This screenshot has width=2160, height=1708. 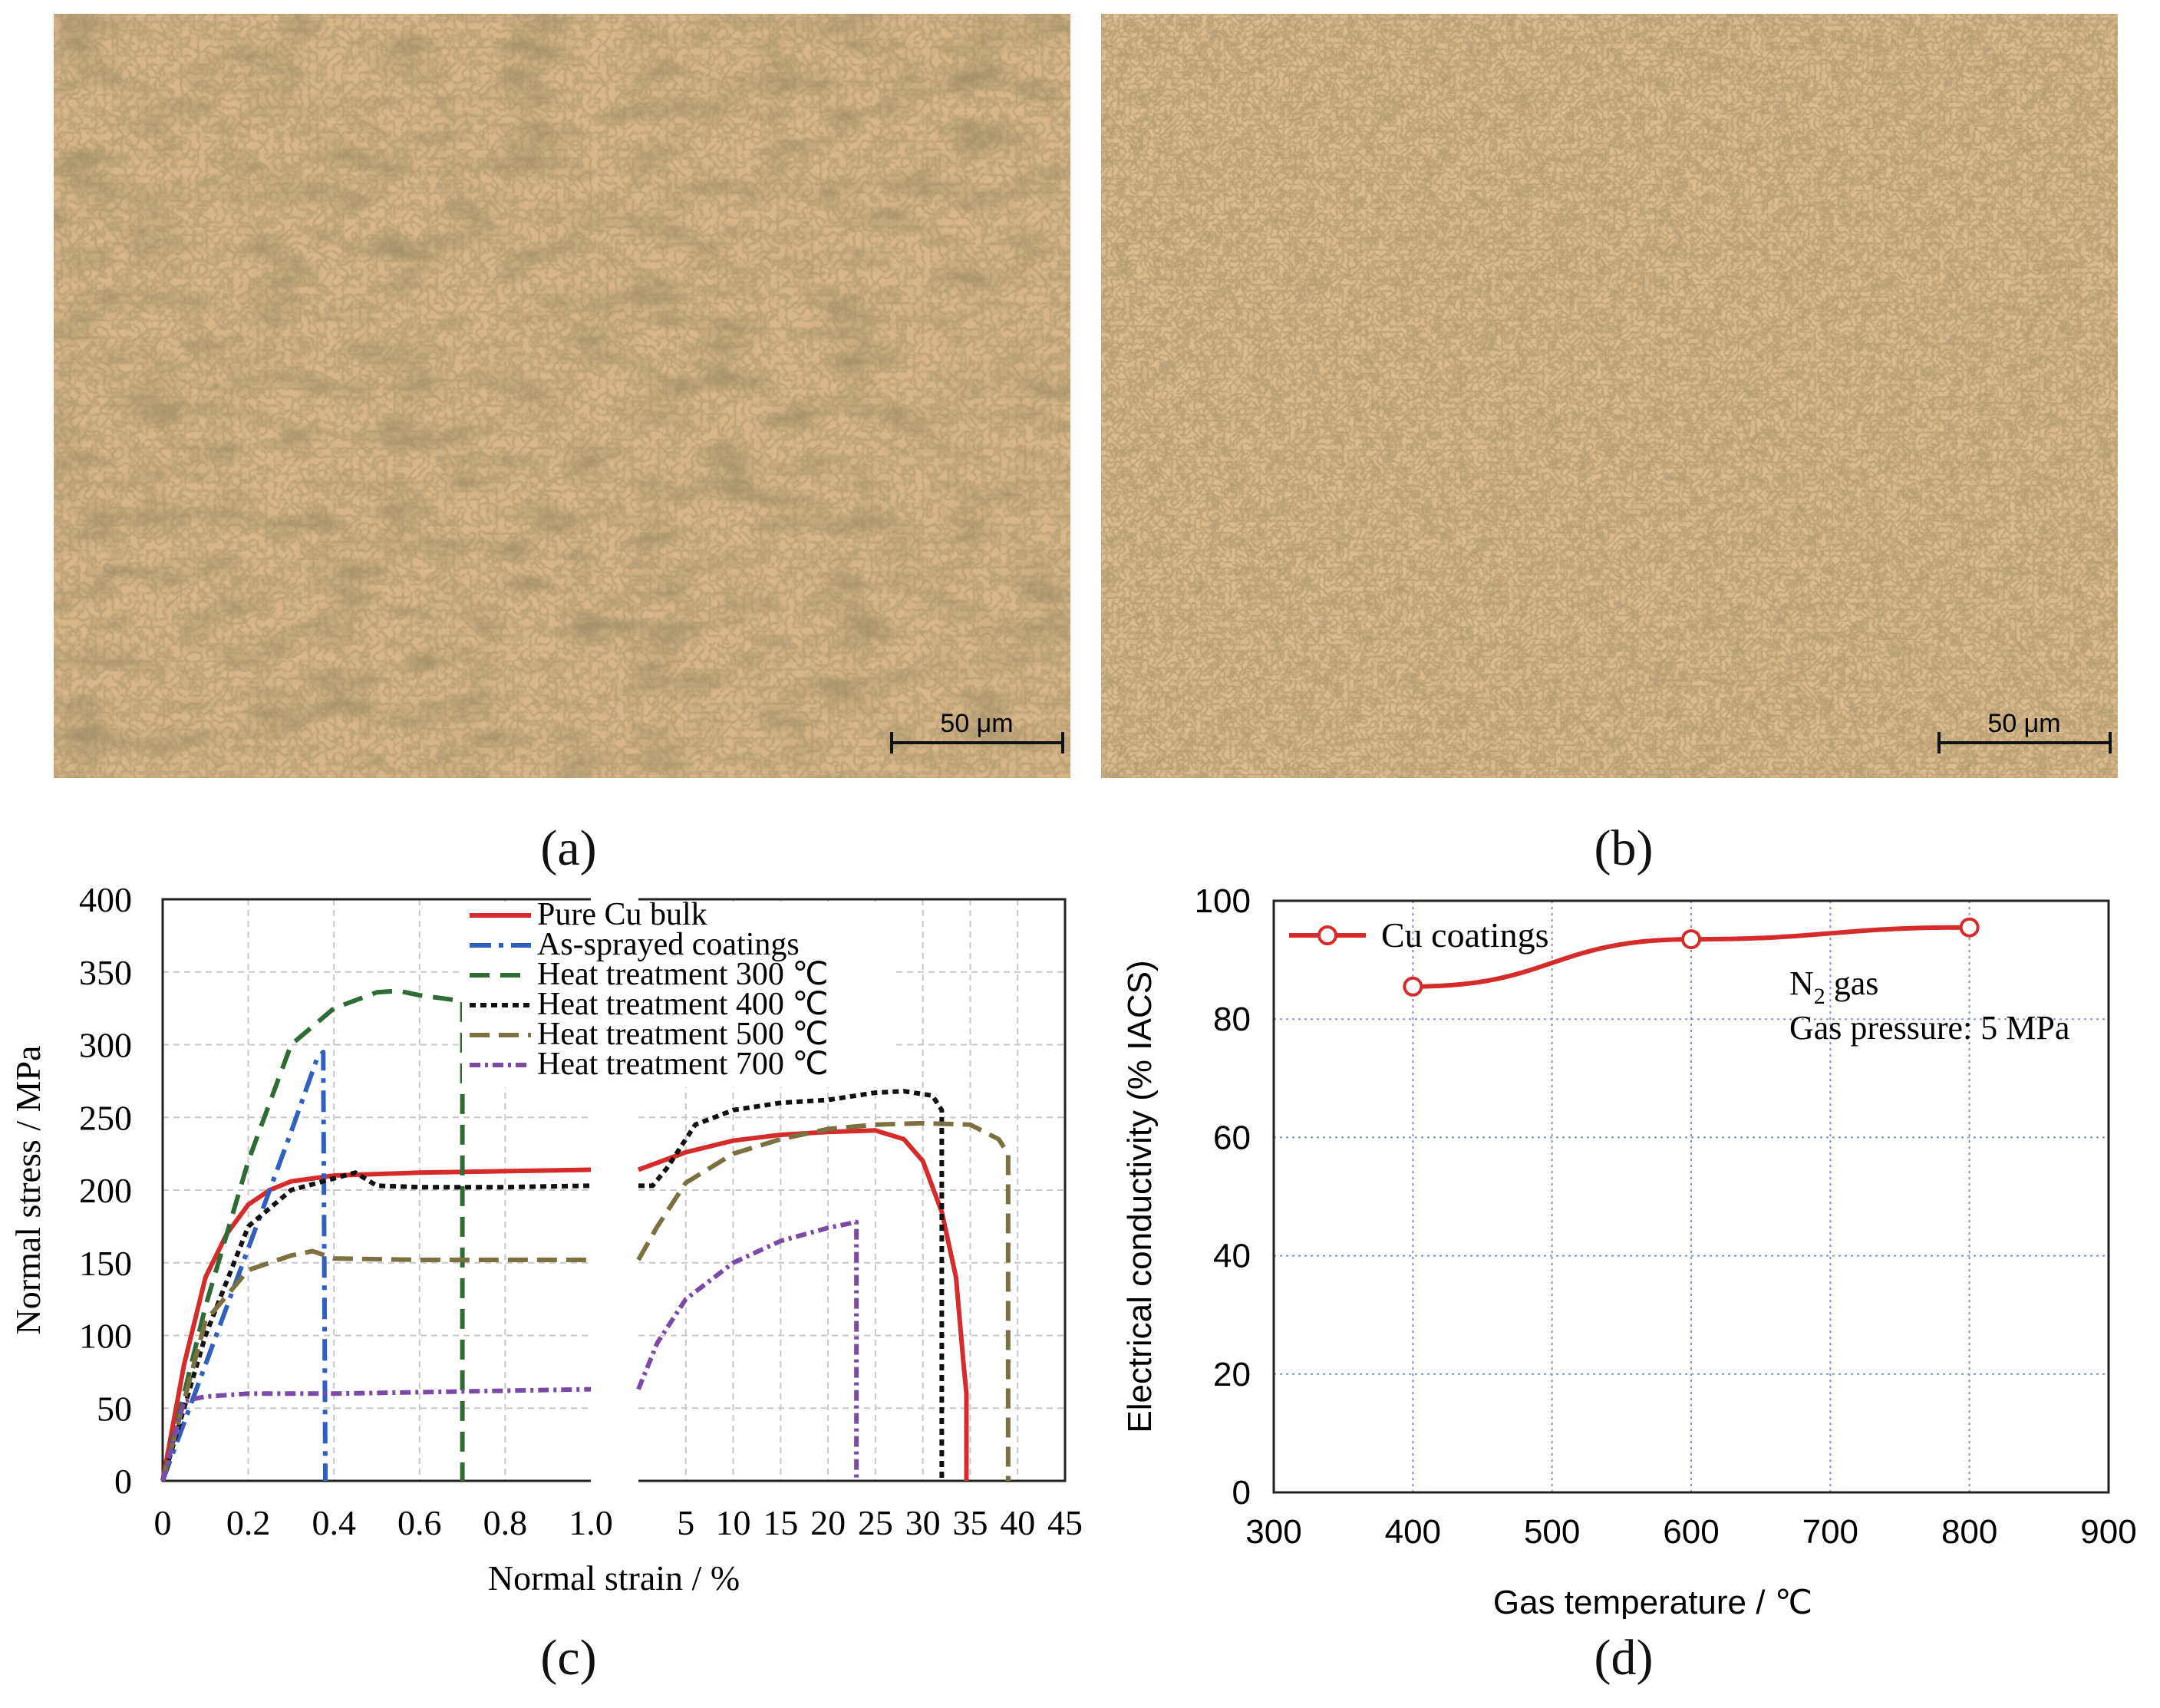 I want to click on legend-label: Pure Cu bulk, so click(x=622, y=914).